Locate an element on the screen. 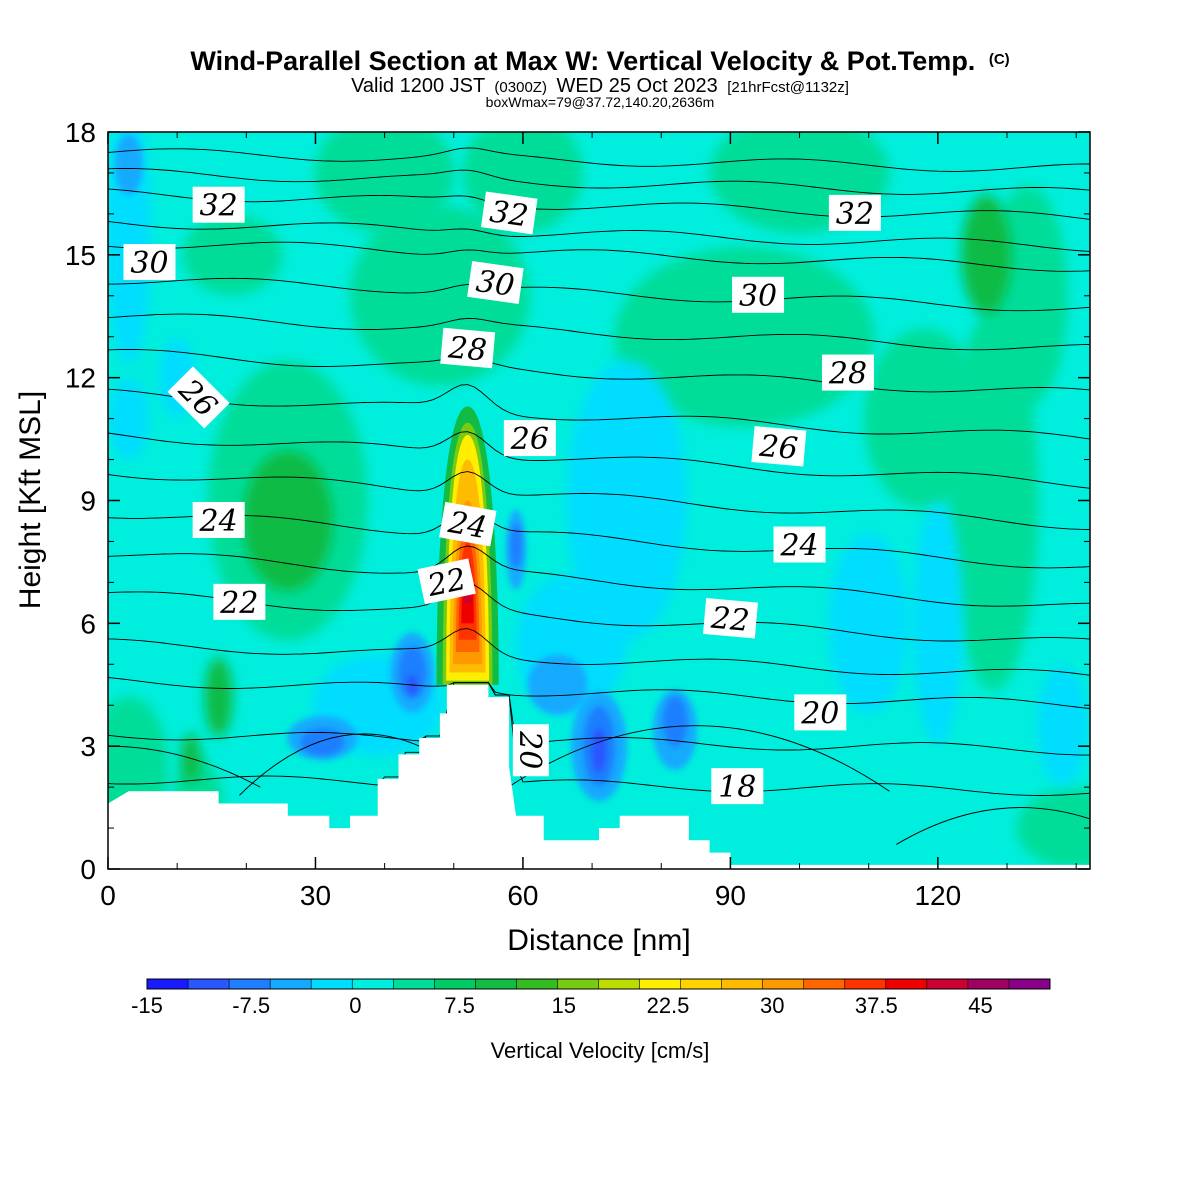 The image size is (1200, 1200). contour-label: 20 is located at coordinates (530, 750).